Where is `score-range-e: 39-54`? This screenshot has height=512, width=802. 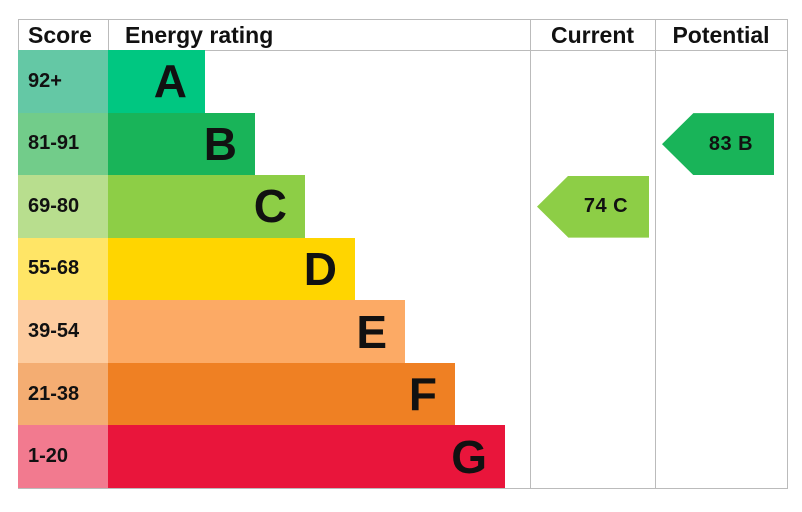 score-range-e: 39-54 is located at coordinates (63, 331).